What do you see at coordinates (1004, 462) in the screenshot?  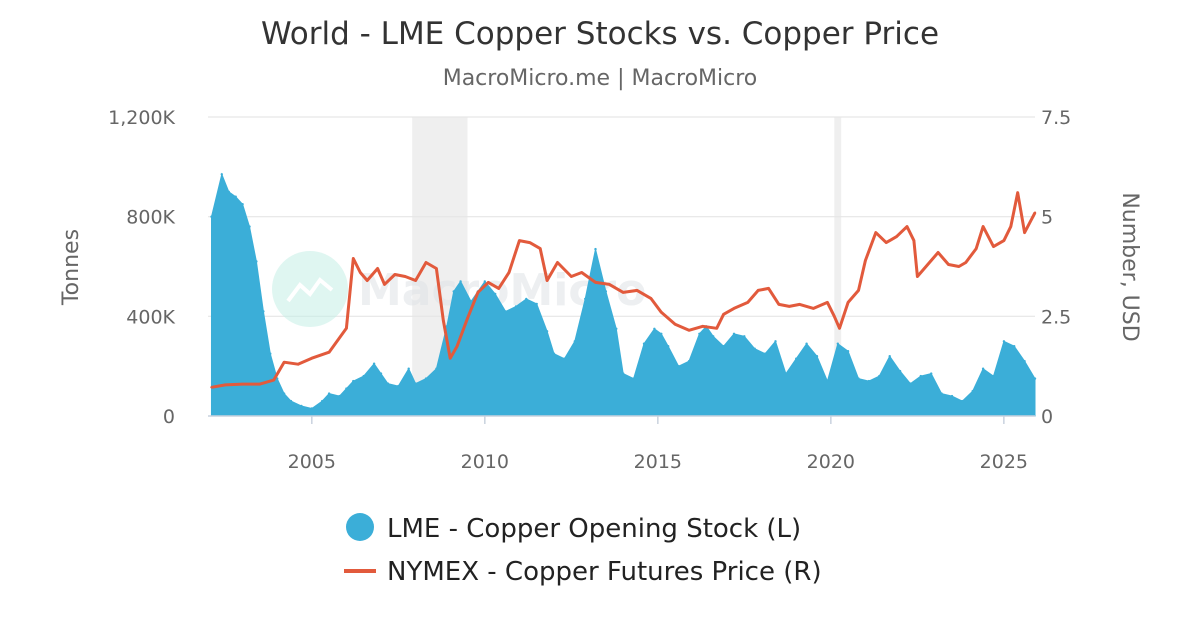 I see `x-tick-label: 2025` at bounding box center [1004, 462].